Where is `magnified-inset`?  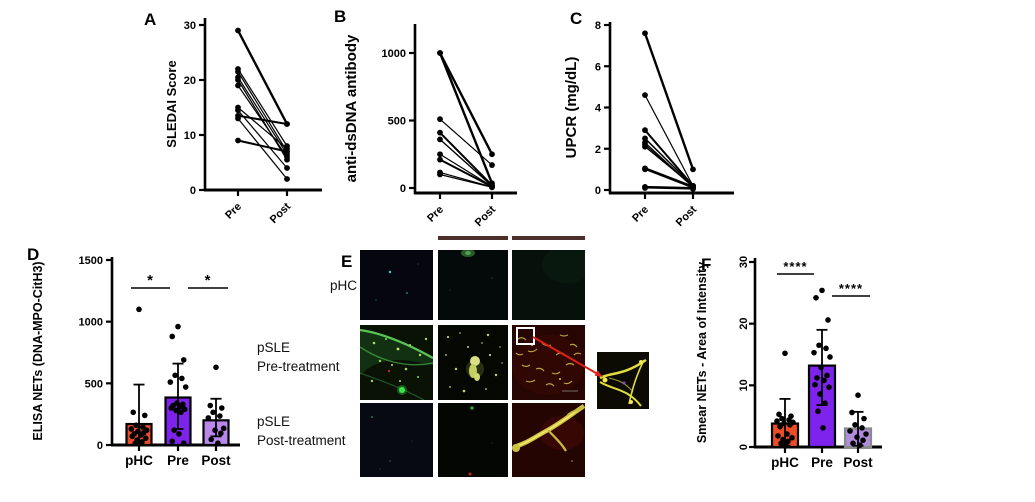 magnified-inset is located at coordinates (623, 380).